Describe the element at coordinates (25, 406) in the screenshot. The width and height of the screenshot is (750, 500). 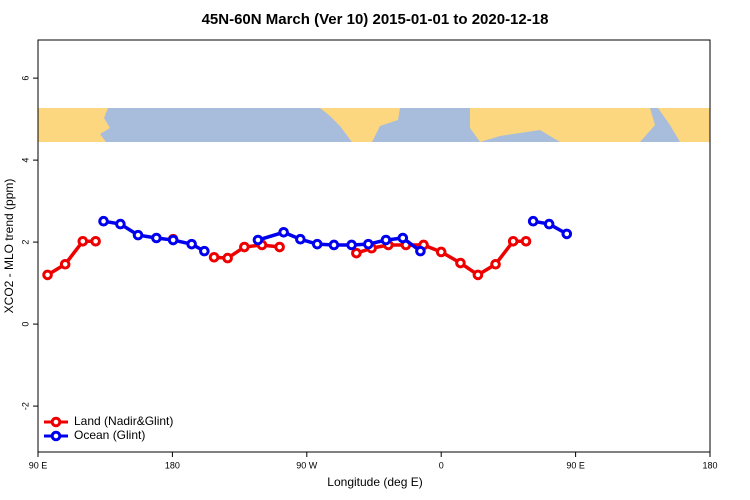
I see `y-tick-label: -2` at that location.